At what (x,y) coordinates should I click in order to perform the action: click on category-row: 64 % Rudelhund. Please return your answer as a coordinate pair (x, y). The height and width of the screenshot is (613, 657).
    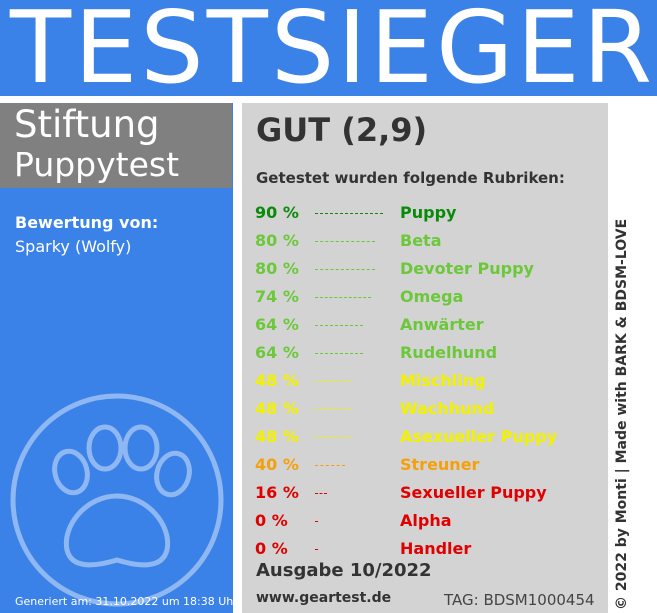
    Looking at the image, I should click on (425, 353).